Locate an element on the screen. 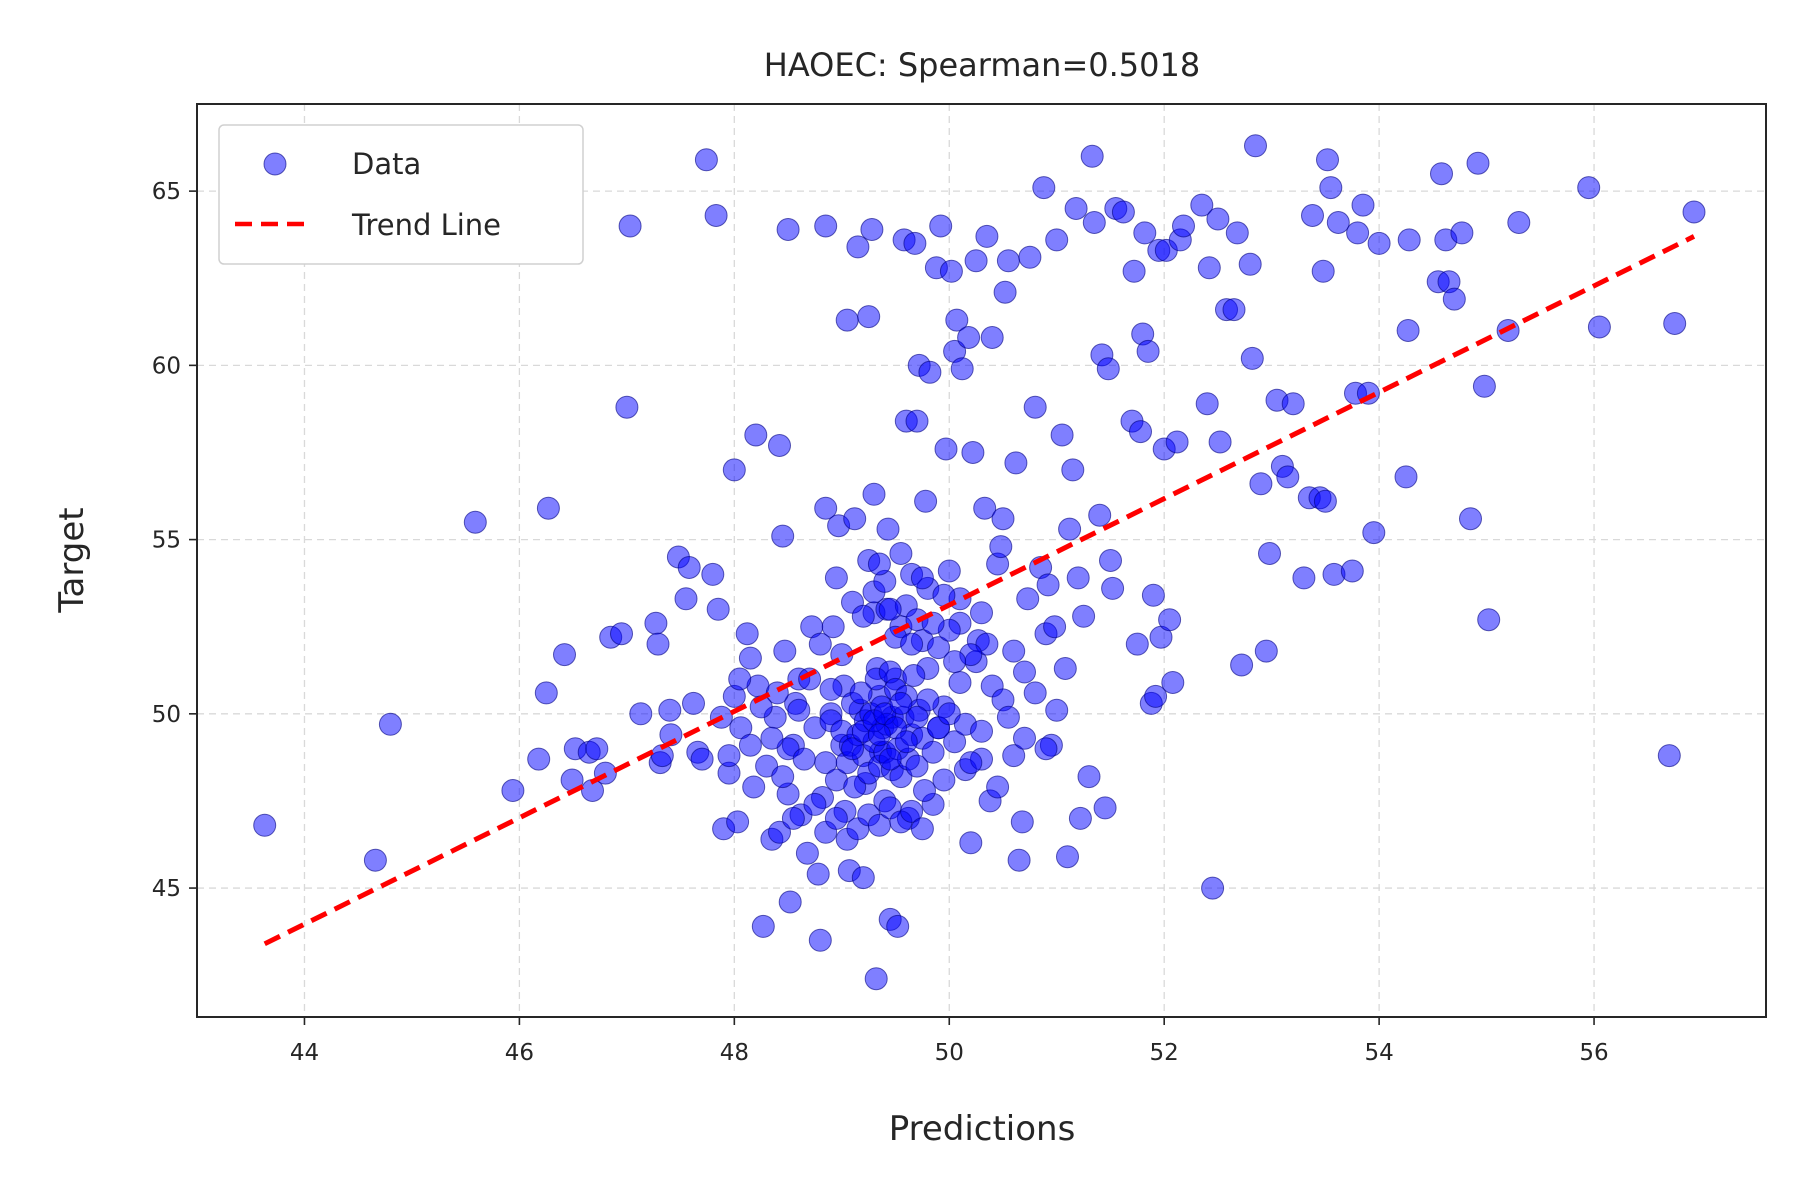 Image resolution: width=1800 pixels, height=1200 pixels. x-tick-label: 54 is located at coordinates (1378, 1053).